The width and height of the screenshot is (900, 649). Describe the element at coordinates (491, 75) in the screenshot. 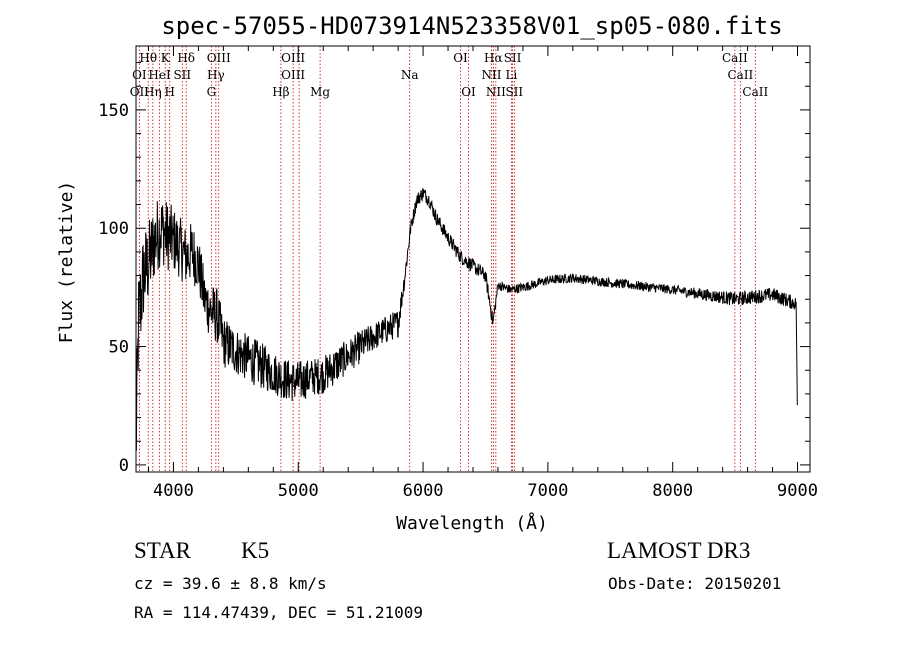

I see `line-label-row2-6: NII` at that location.